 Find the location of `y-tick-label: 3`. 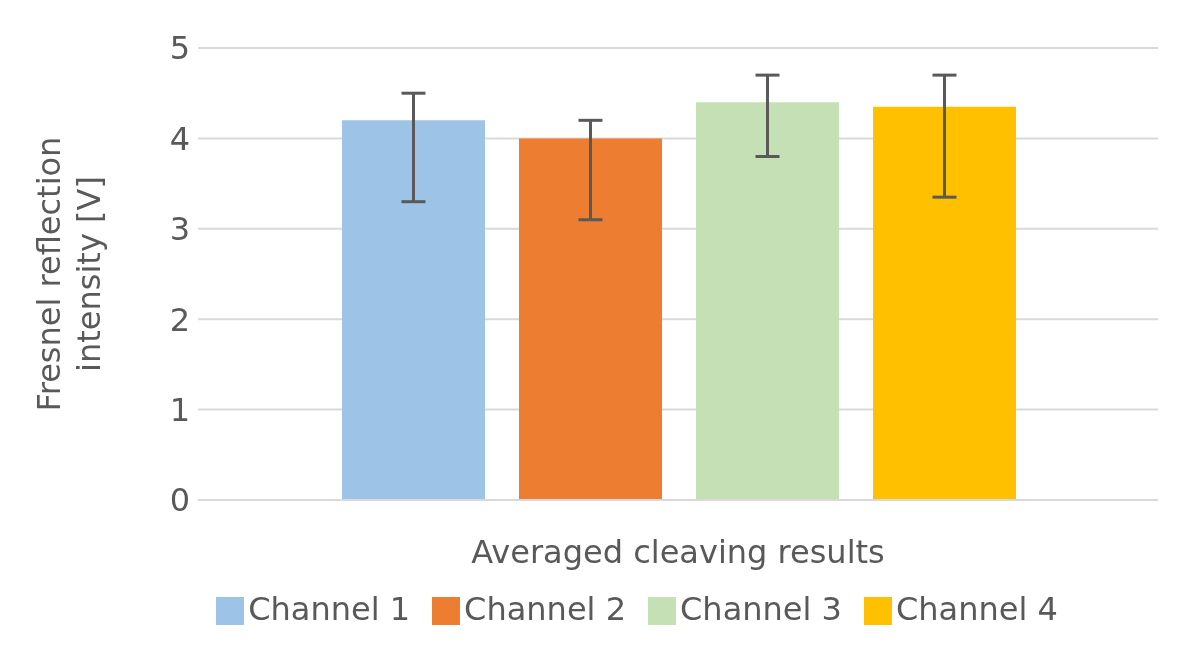

y-tick-label: 3 is located at coordinates (179, 229).